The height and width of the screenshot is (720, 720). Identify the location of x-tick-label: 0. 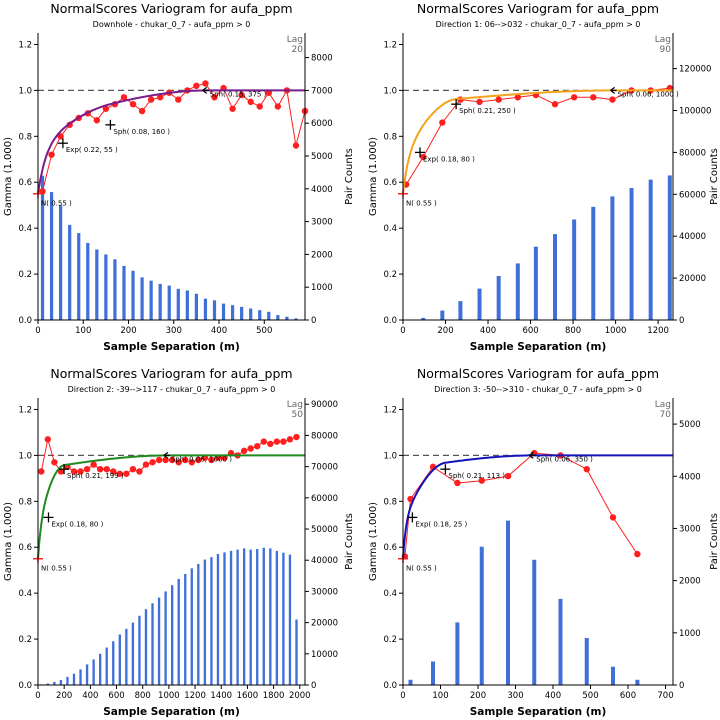
(37, 331).